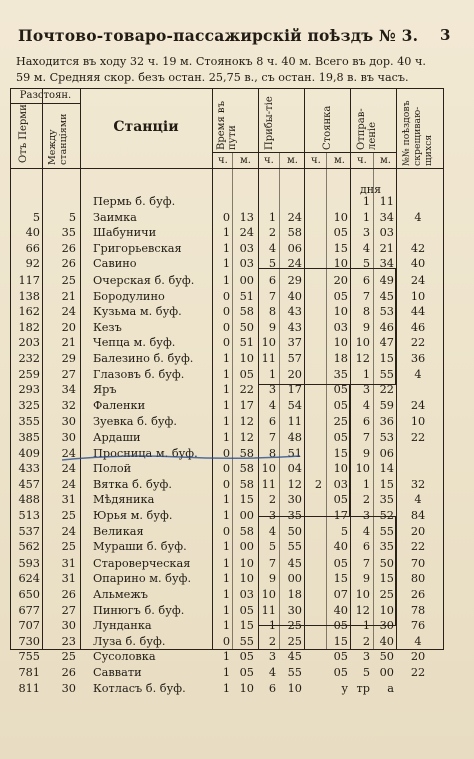 This screenshot has height=759, width=474. What do you see at coordinates (418, 233) in the screenshot?
I see `cell-crossing-trains` at bounding box center [418, 233].